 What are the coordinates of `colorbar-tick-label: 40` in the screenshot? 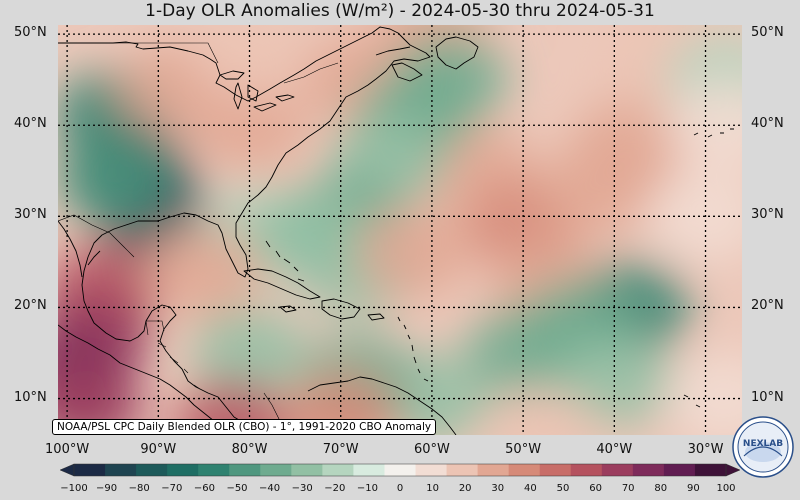 It's located at (530, 488).